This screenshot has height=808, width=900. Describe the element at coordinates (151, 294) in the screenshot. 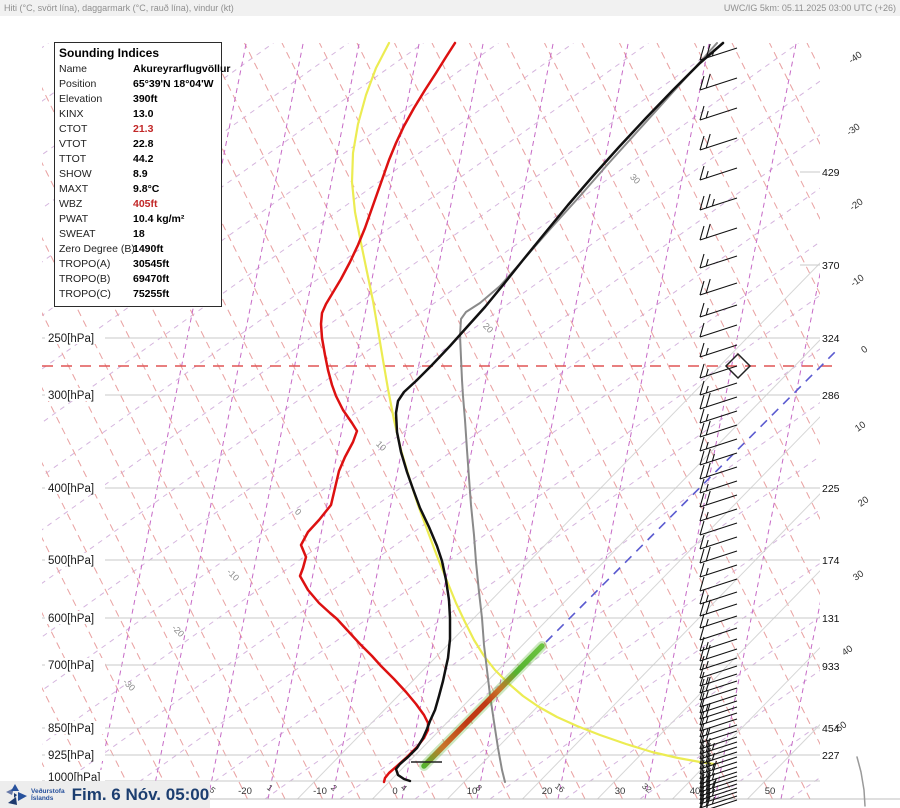

I see `indices-row-value: 75255ft` at that location.